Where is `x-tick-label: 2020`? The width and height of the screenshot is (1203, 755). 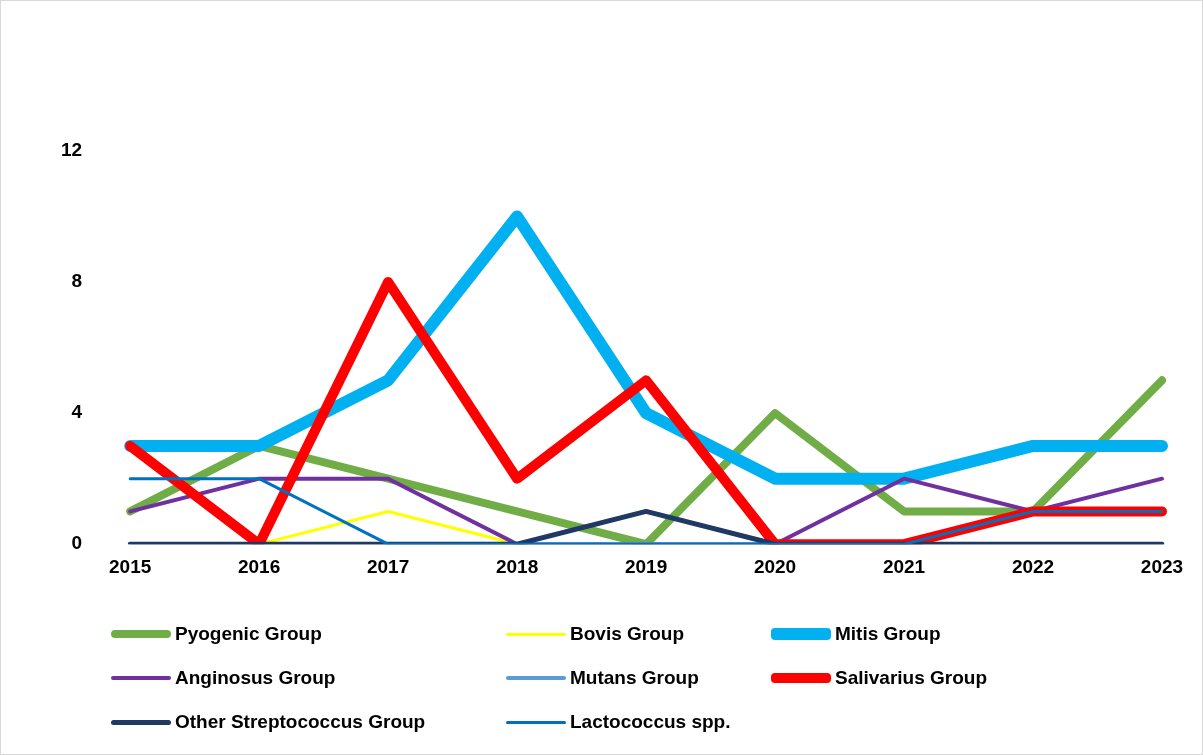
x-tick-label: 2020 is located at coordinates (775, 566).